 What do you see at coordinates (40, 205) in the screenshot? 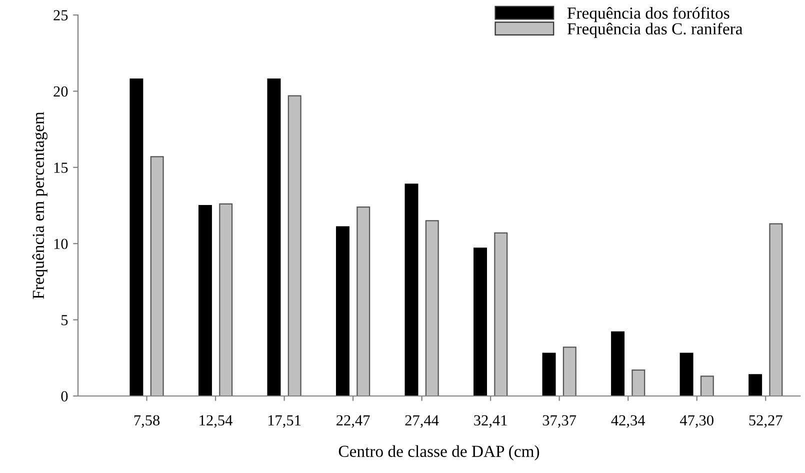
I see `y-axis-title: Frequência em percentagem` at bounding box center [40, 205].